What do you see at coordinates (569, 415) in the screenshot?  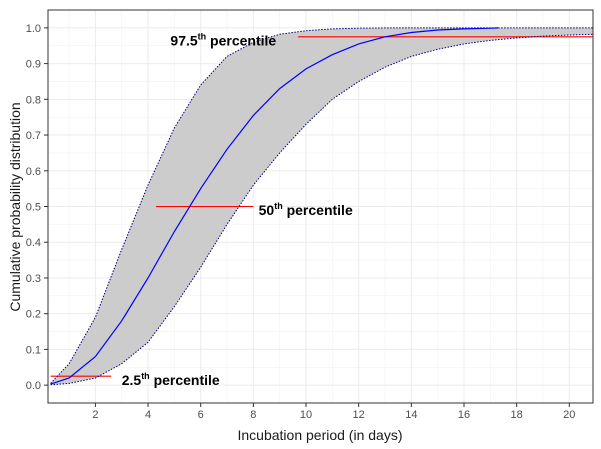 I see `x-tick-label: 20` at bounding box center [569, 415].